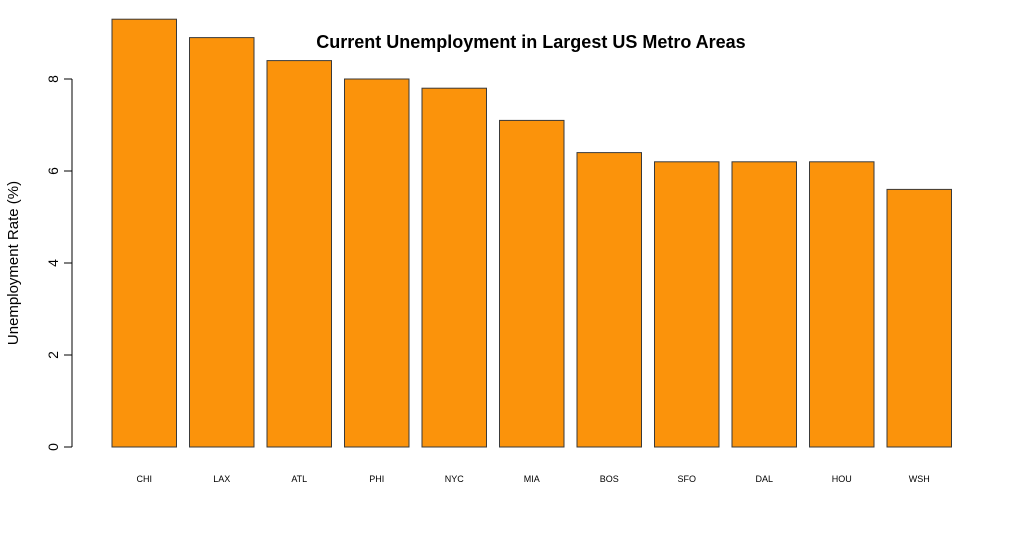 The width and height of the screenshot is (1025, 545). What do you see at coordinates (686, 479) in the screenshot?
I see `x-tick-label: SFO` at bounding box center [686, 479].